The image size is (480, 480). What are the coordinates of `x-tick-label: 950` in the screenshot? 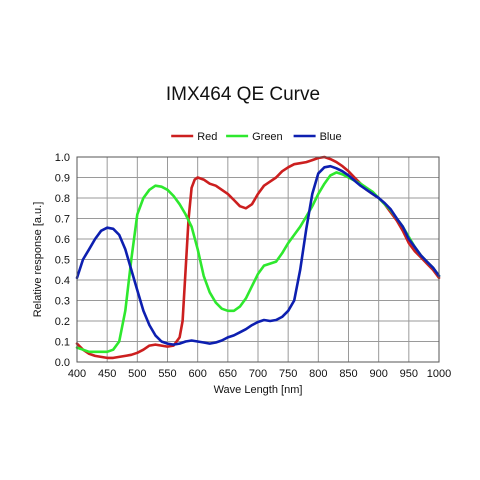 It's located at (409, 374).